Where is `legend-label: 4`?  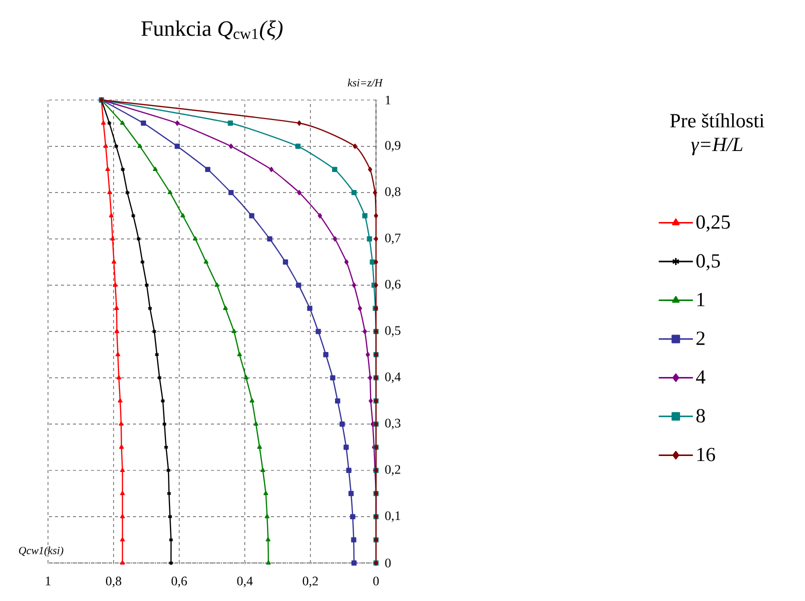 legend-label: 4 is located at coordinates (701, 377).